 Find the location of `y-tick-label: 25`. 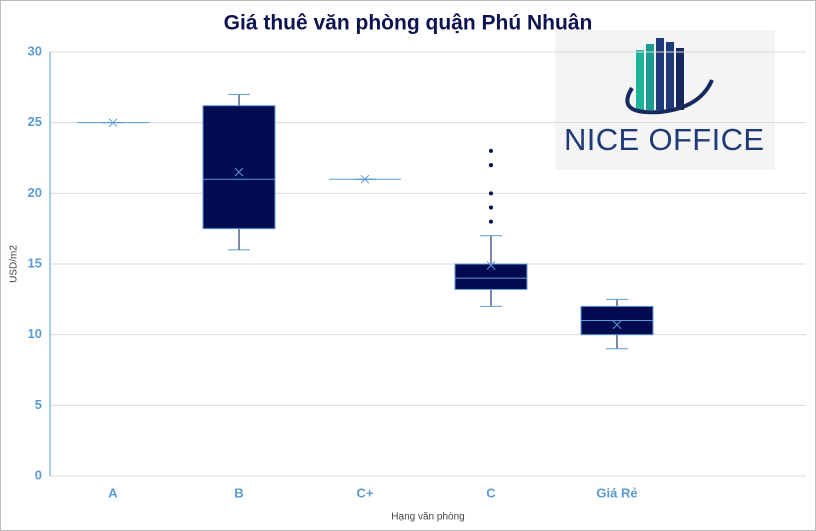

y-tick-label: 25 is located at coordinates (35, 121).